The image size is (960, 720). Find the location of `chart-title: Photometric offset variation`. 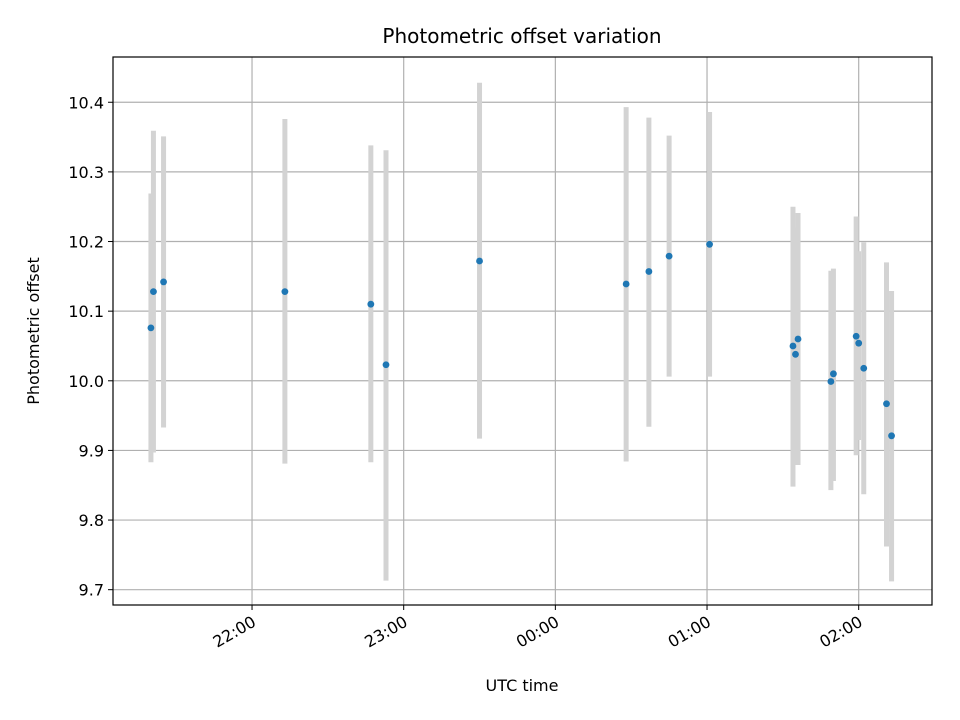

chart-title: Photometric offset variation is located at coordinates (521, 36).